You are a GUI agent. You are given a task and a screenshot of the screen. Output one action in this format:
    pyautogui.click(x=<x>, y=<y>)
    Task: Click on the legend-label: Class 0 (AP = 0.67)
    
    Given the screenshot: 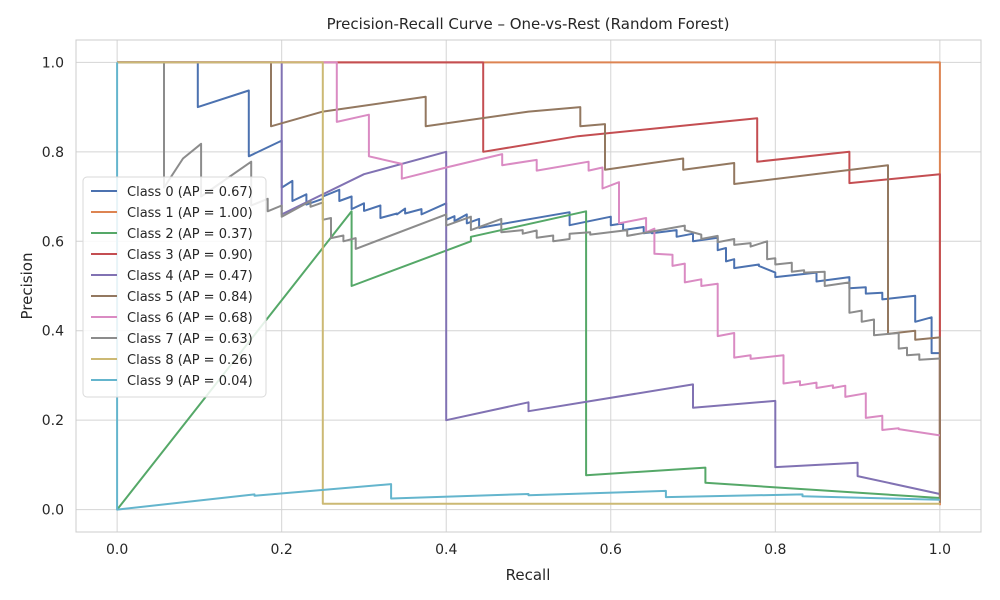 What is the action you would take?
    pyautogui.click(x=190, y=192)
    